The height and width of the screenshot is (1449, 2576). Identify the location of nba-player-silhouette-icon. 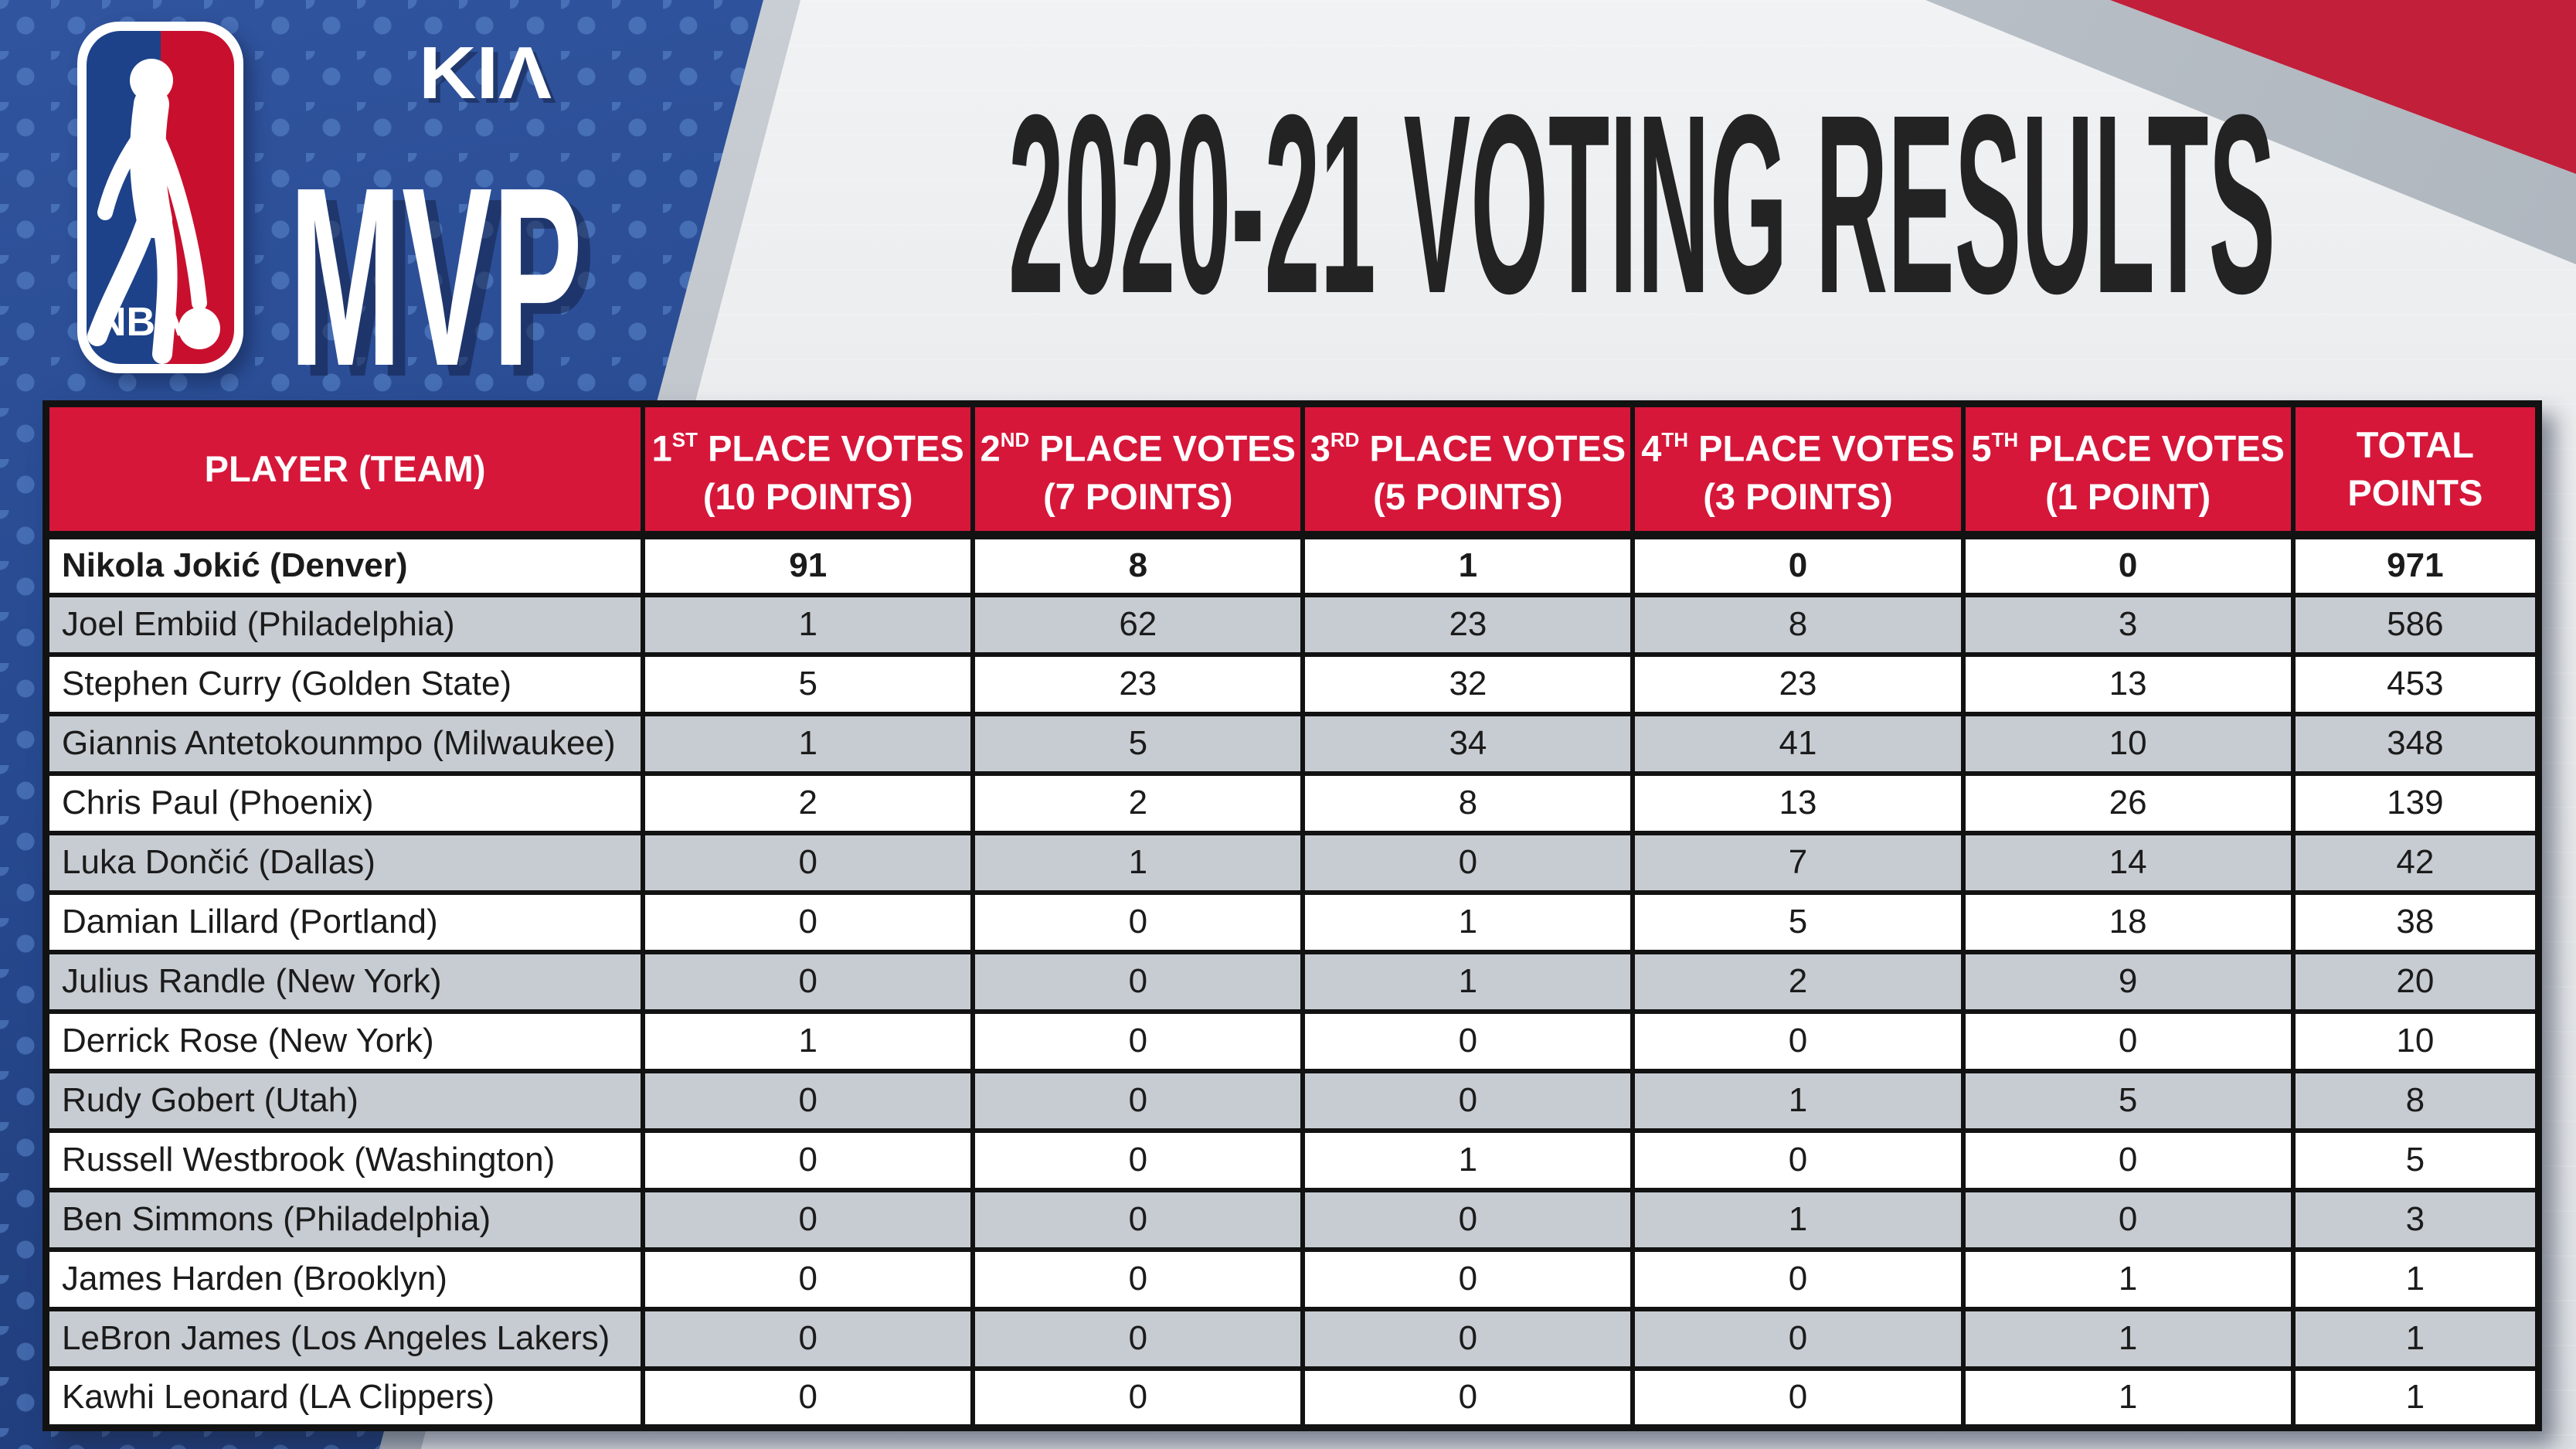
(153, 212).